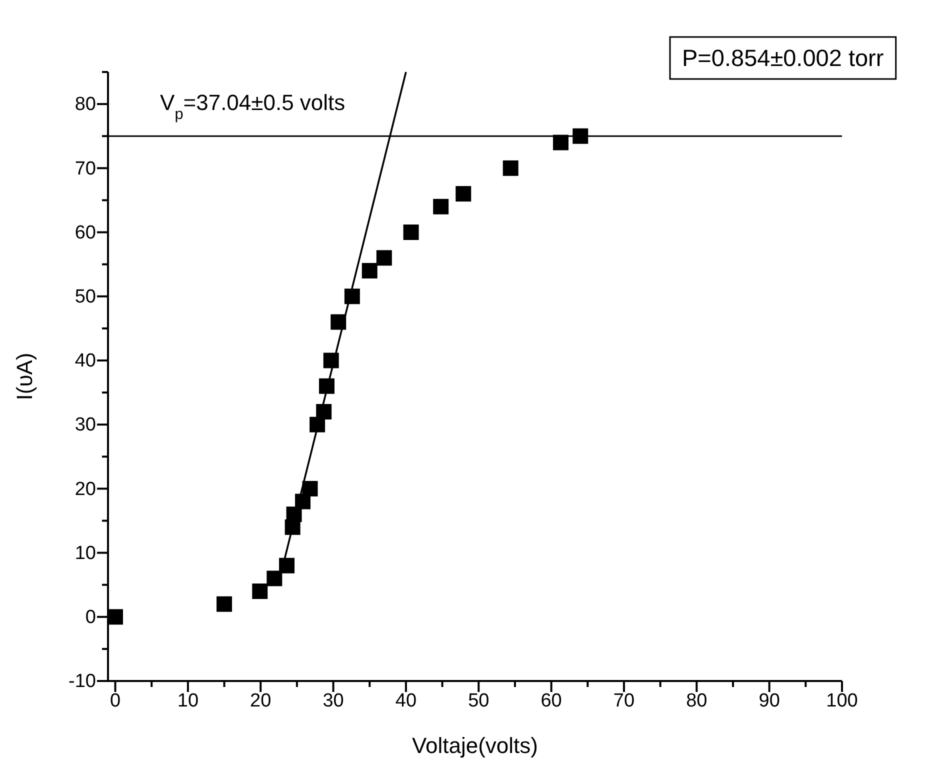  I want to click on y-tick-label: 40, so click(85, 361).